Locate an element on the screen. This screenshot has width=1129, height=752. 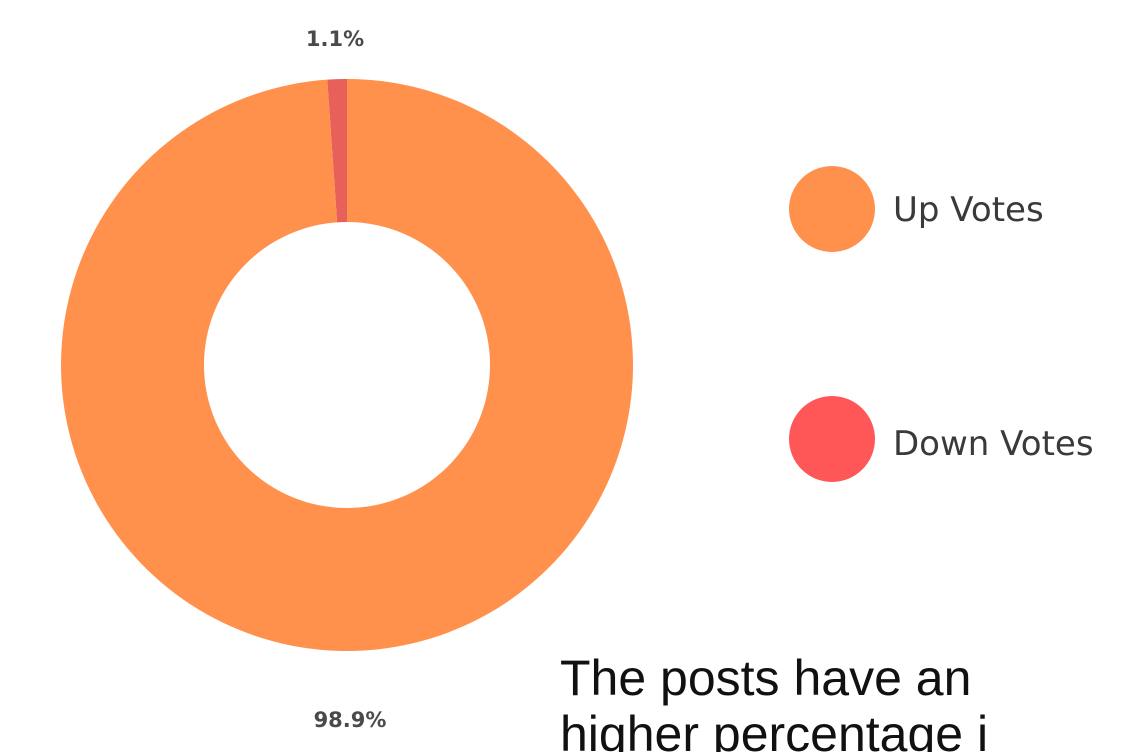
legend-swatch-down-votes is located at coordinates (832, 439).